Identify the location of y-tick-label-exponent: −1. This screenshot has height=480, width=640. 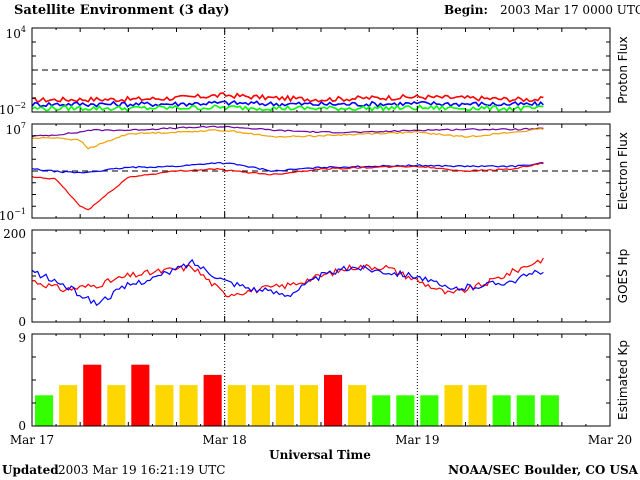
(20, 211).